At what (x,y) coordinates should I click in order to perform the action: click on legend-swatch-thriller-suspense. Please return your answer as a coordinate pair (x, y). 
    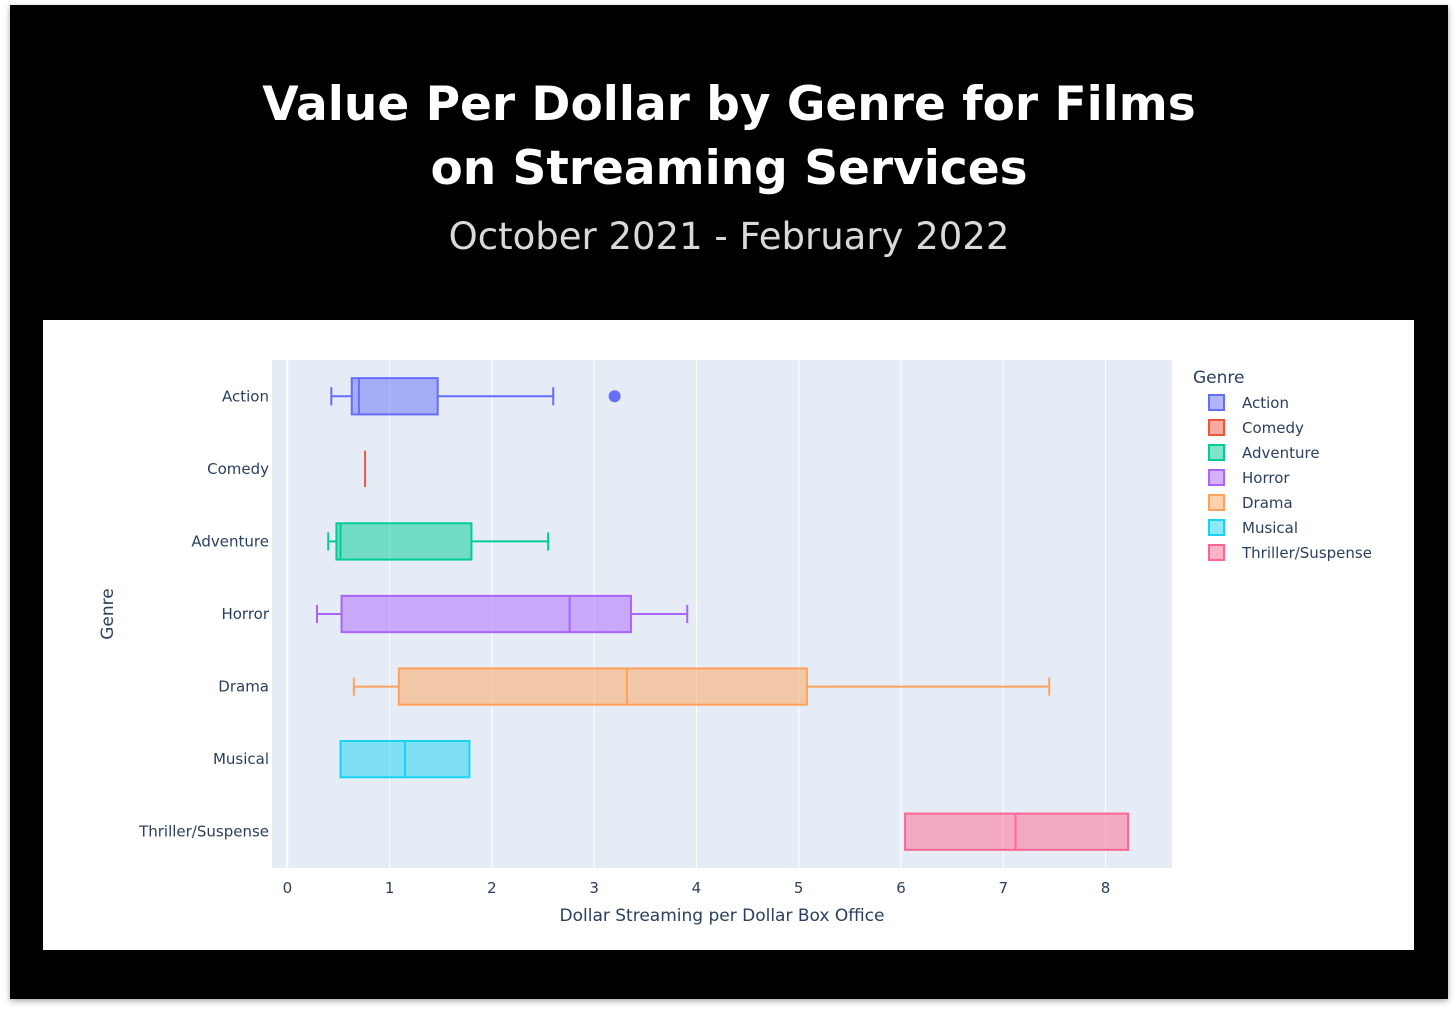
    Looking at the image, I should click on (1216, 552).